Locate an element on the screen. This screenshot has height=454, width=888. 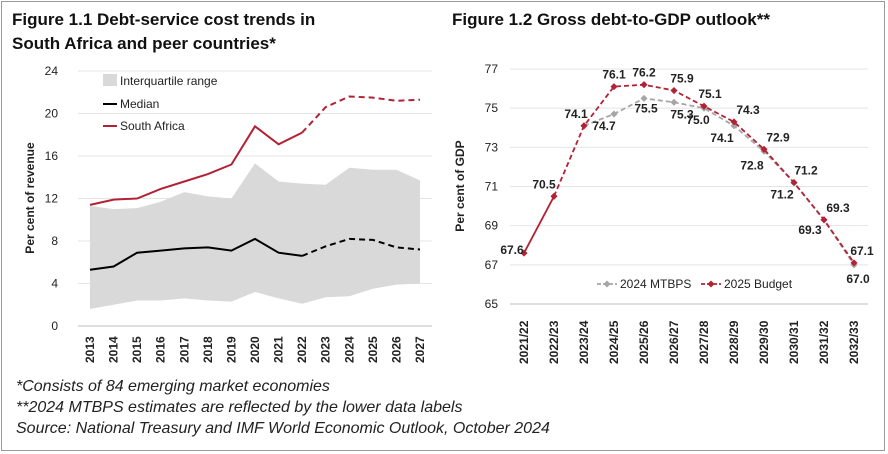
data-label-budget: 76.2 is located at coordinates (644, 73).